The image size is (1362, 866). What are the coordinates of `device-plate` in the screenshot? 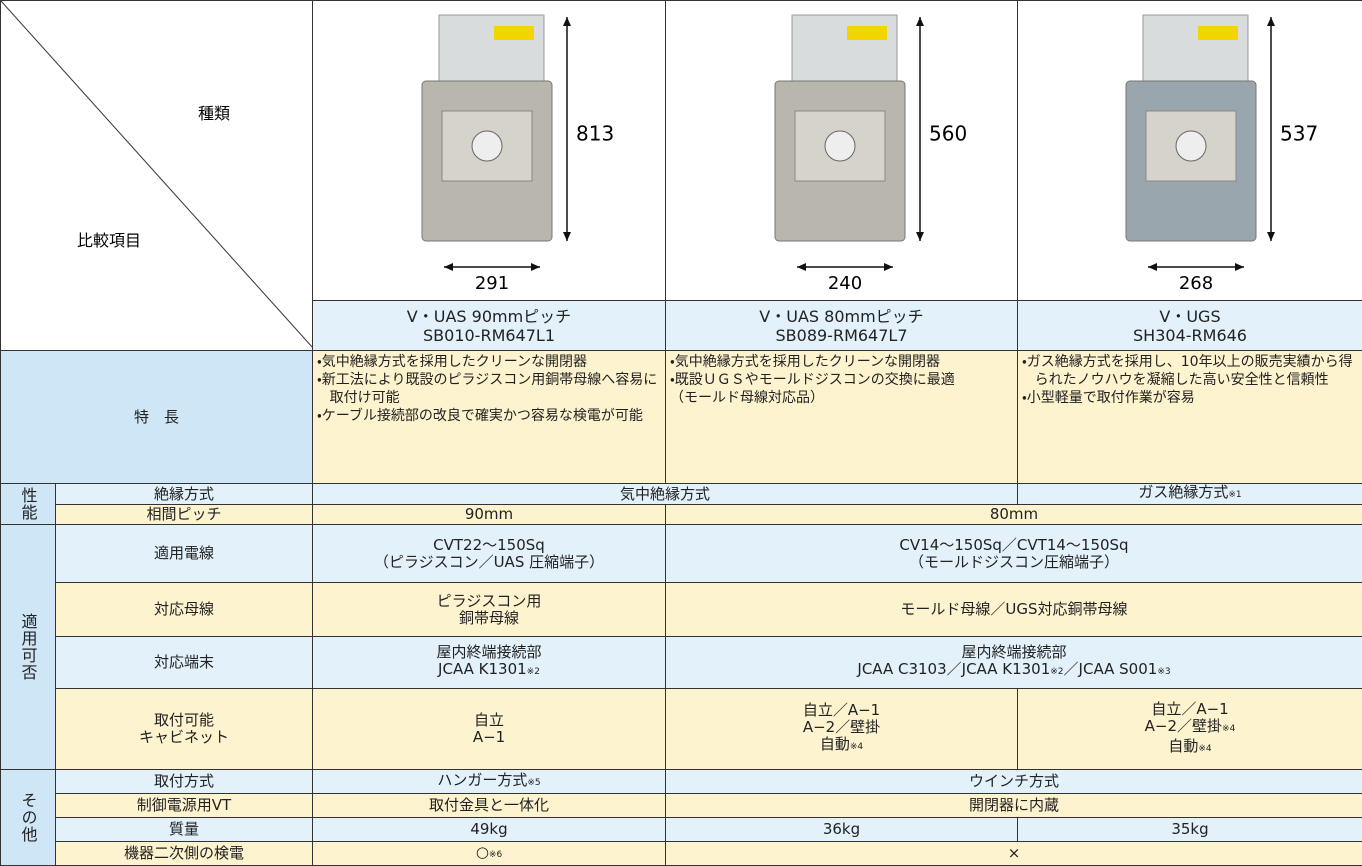 It's located at (844, 50).